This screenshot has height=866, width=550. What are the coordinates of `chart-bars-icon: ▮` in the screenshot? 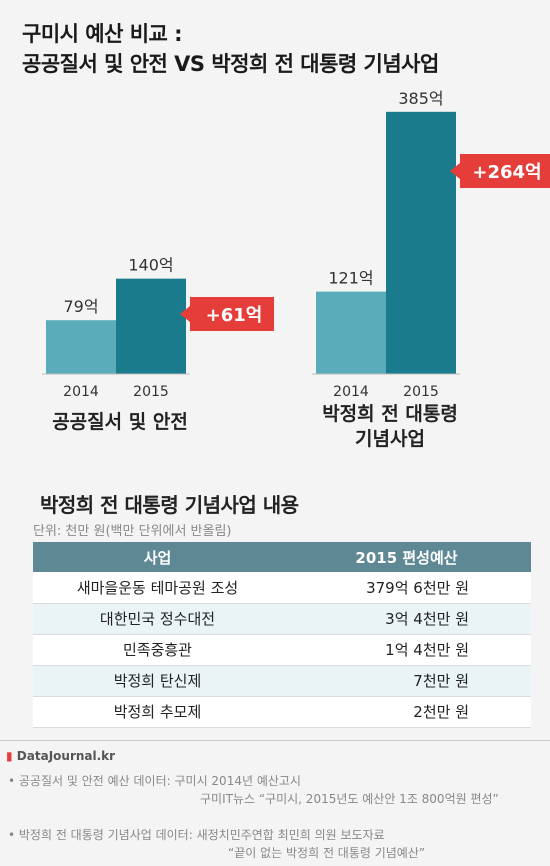 It's located at (9, 756).